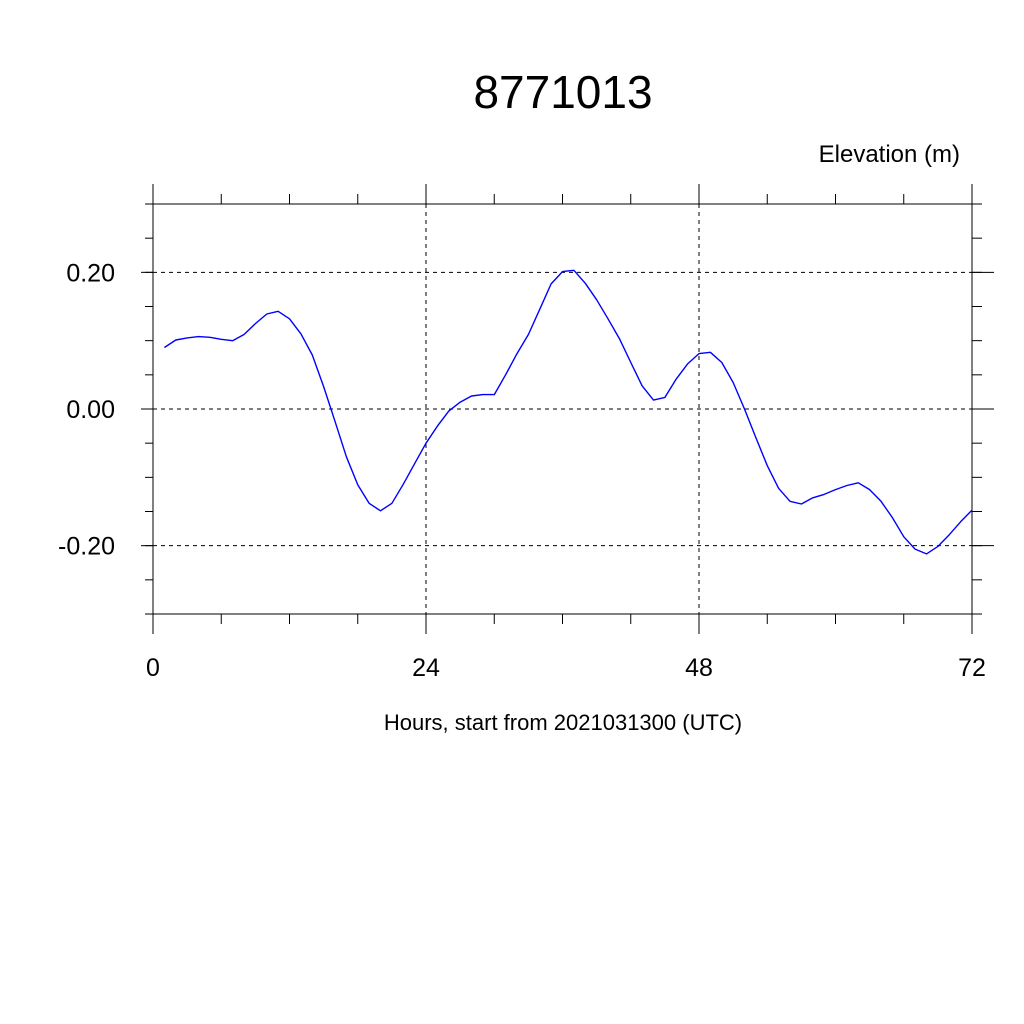 This screenshot has width=1024, height=1024. I want to click on x-tick-label: 72, so click(972, 668).